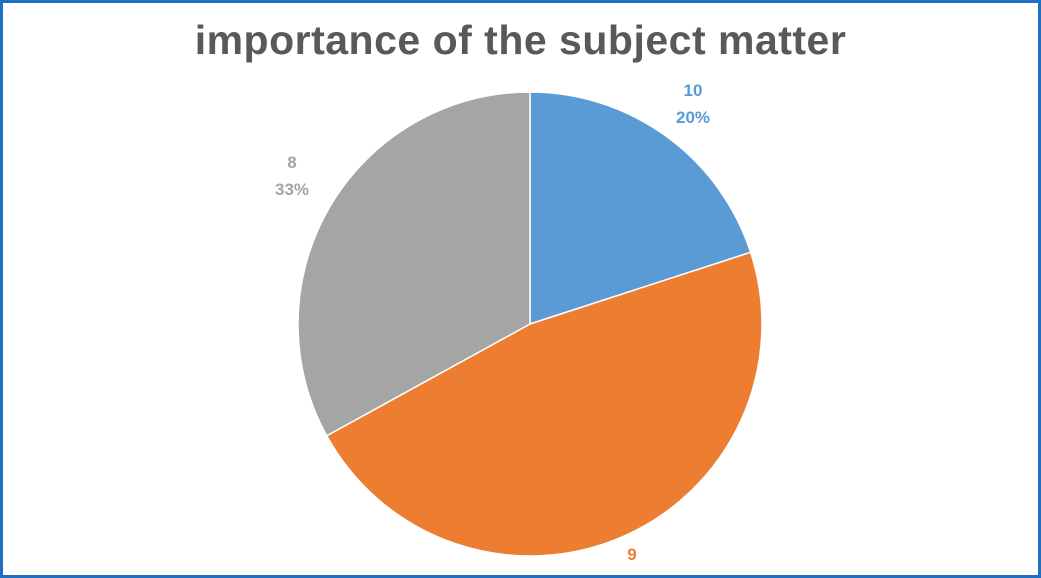  Describe the element at coordinates (693, 117) in the screenshot. I see `data-label-percent-10: 20%` at that location.